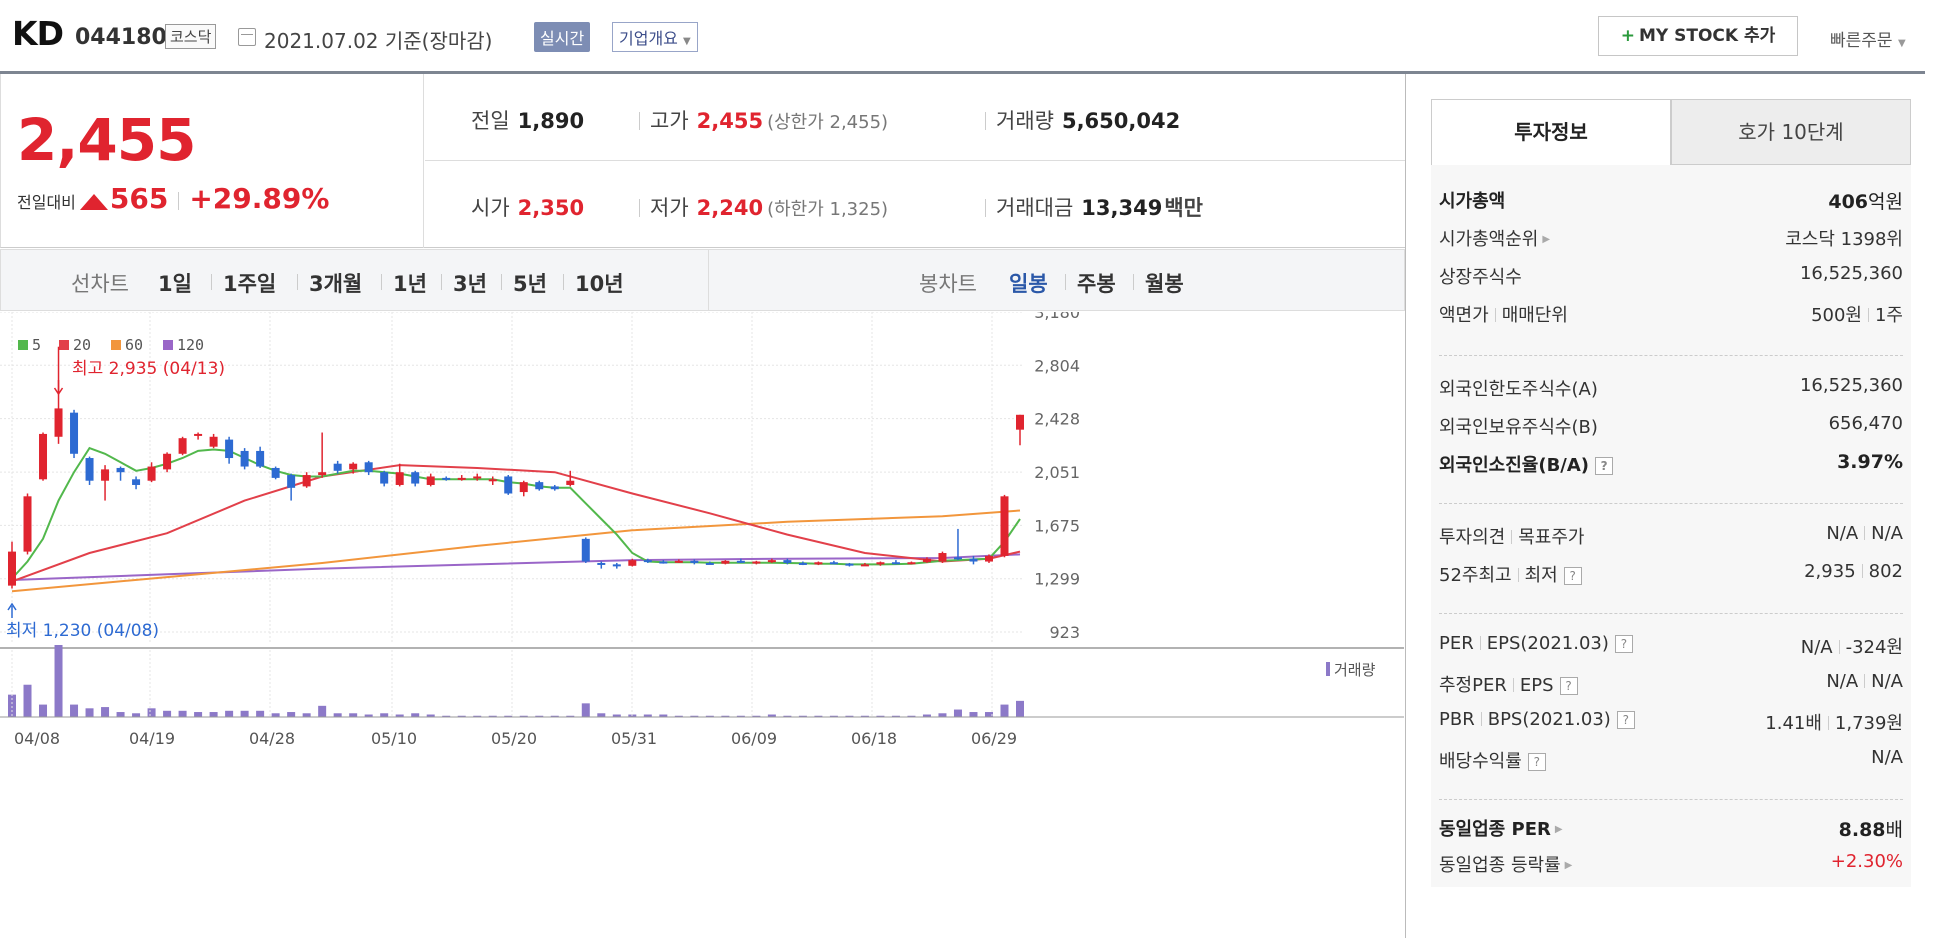 This screenshot has width=1938, height=938. I want to click on candle-chart-label: 봉차트, so click(948, 284).